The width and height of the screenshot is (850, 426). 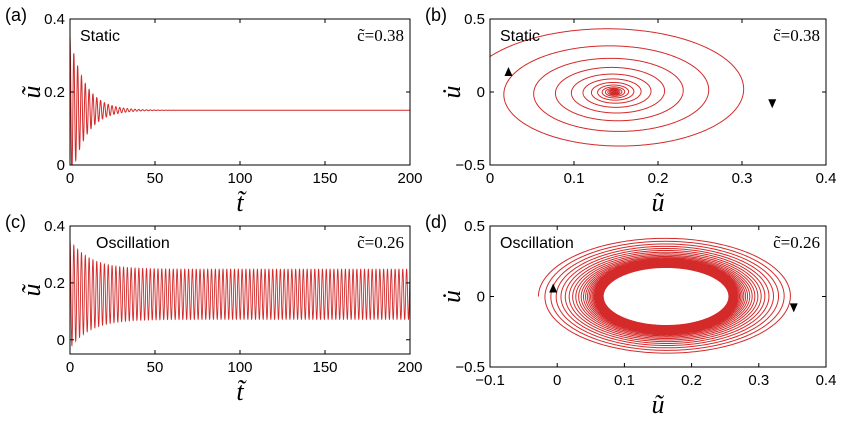 What do you see at coordinates (614, 92) in the screenshot?
I see `fixed-point-marker` at bounding box center [614, 92].